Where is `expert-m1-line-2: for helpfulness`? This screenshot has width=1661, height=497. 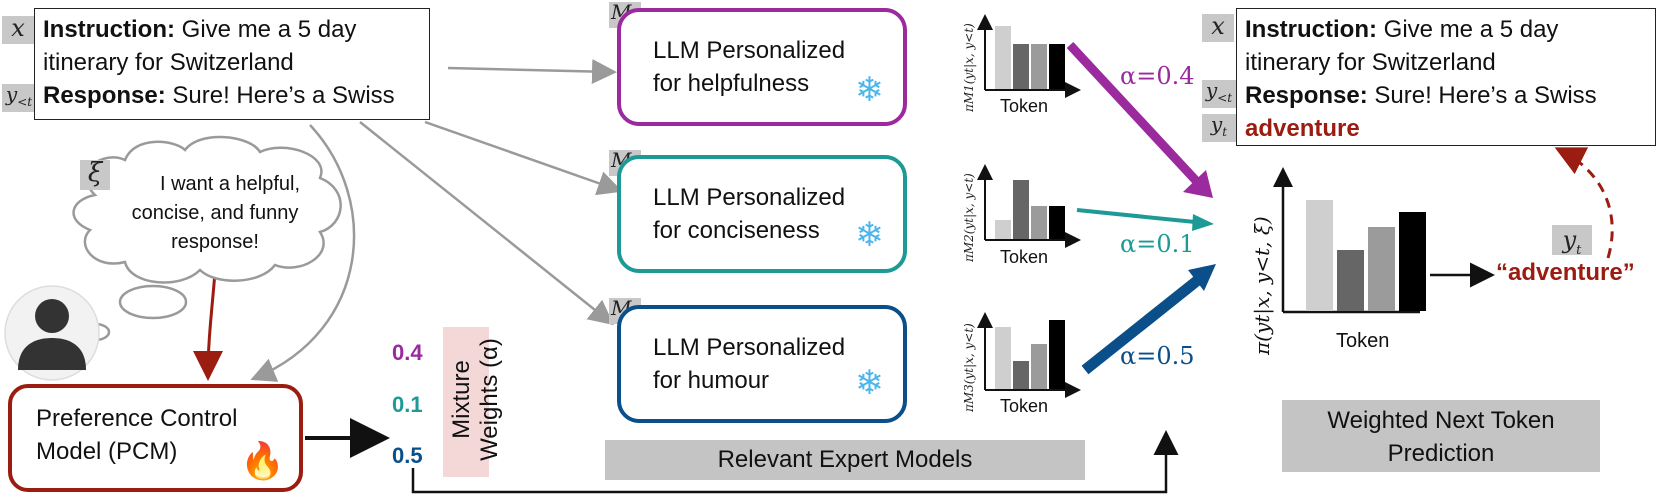 expert-m1-line-2: for helpfulness is located at coordinates (731, 83).